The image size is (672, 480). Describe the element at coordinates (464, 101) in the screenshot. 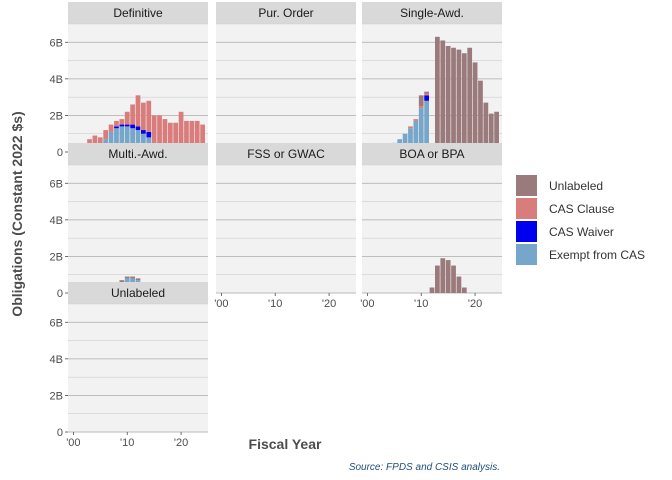

I see `bar-unlabeled-2018` at that location.